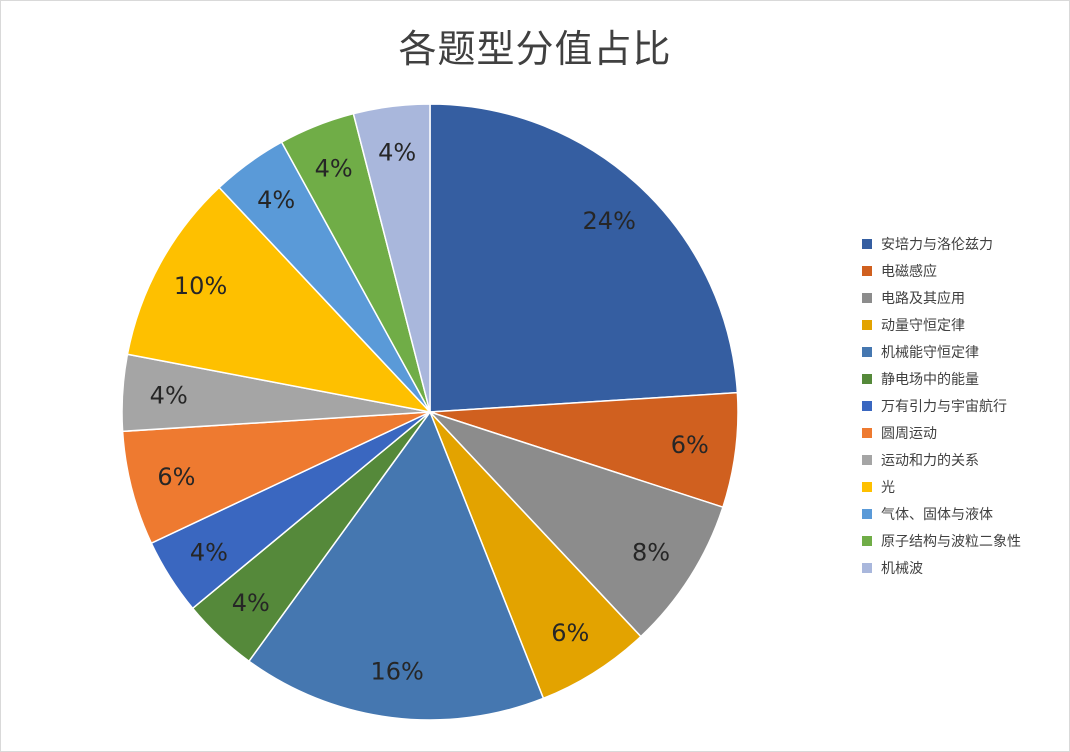  What do you see at coordinates (651, 552) in the screenshot?
I see `slice-data-label: 8%` at bounding box center [651, 552].